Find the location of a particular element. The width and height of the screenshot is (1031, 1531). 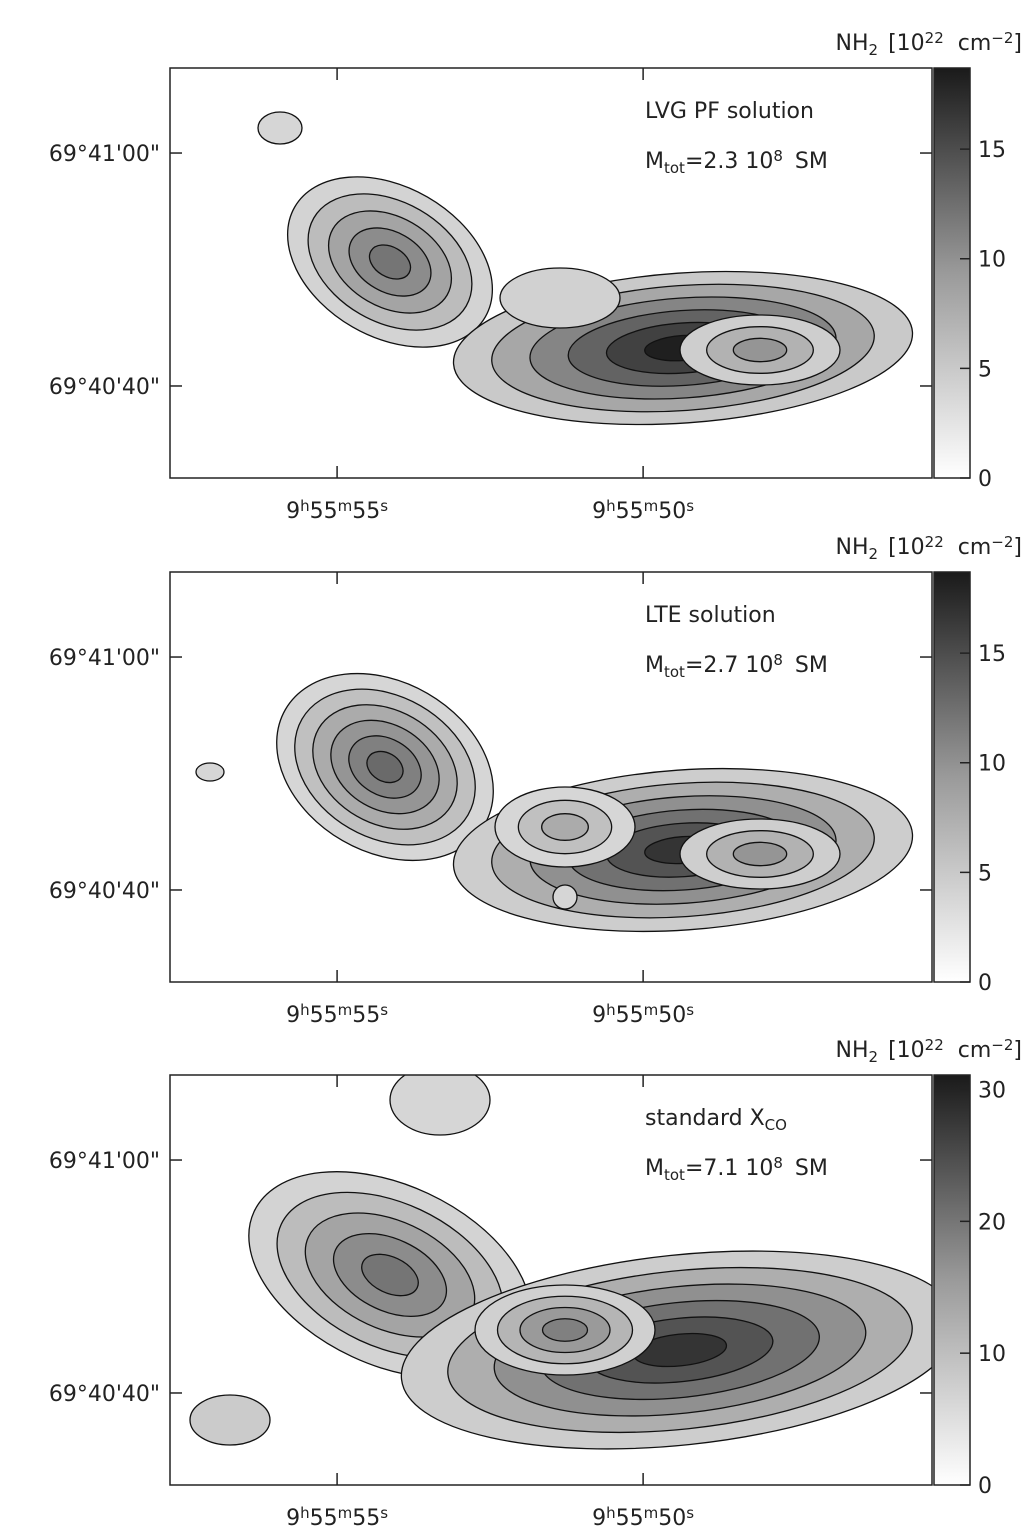

colorbar-tick-label: 15 is located at coordinates (992, 654).